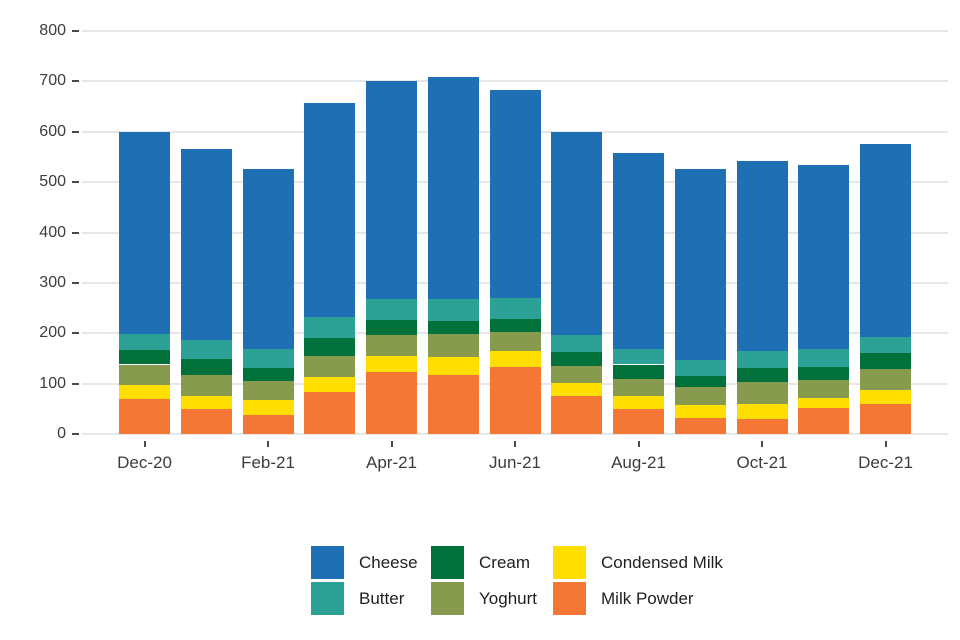 This screenshot has width=960, height=640. What do you see at coordinates (638, 562) in the screenshot?
I see `legend-item-Condensed-Milk: Condensed Milk` at bounding box center [638, 562].